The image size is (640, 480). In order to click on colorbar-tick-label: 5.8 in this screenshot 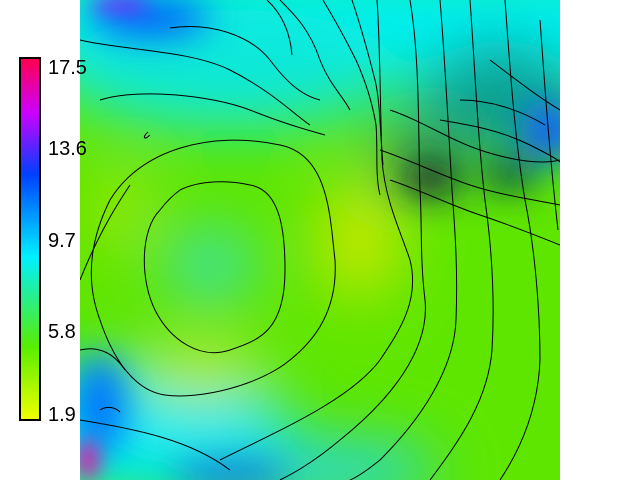, I will do `click(62, 332)`.